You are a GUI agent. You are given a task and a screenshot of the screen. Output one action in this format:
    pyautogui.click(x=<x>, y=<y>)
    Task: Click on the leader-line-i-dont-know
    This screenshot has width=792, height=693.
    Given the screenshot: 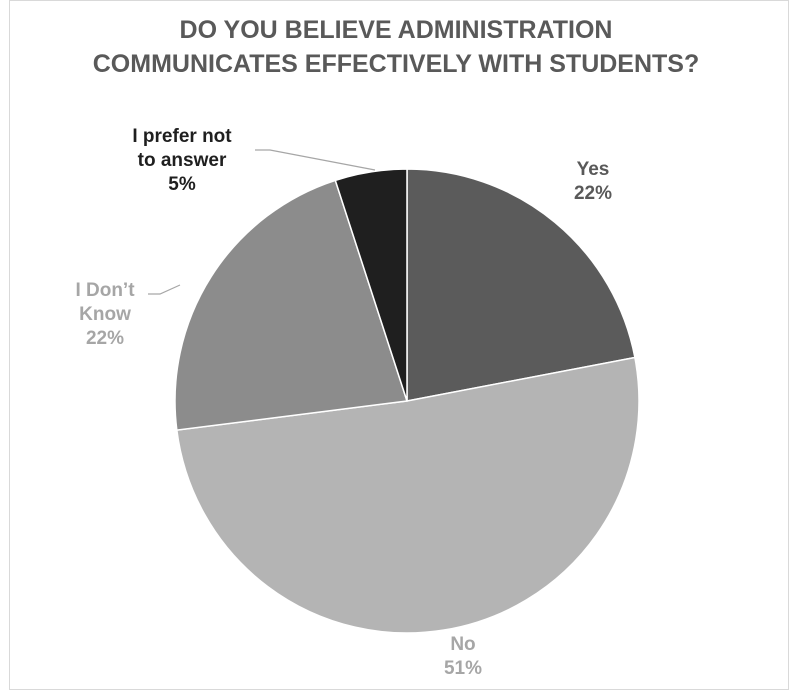 What is the action you would take?
    pyautogui.click(x=164, y=289)
    